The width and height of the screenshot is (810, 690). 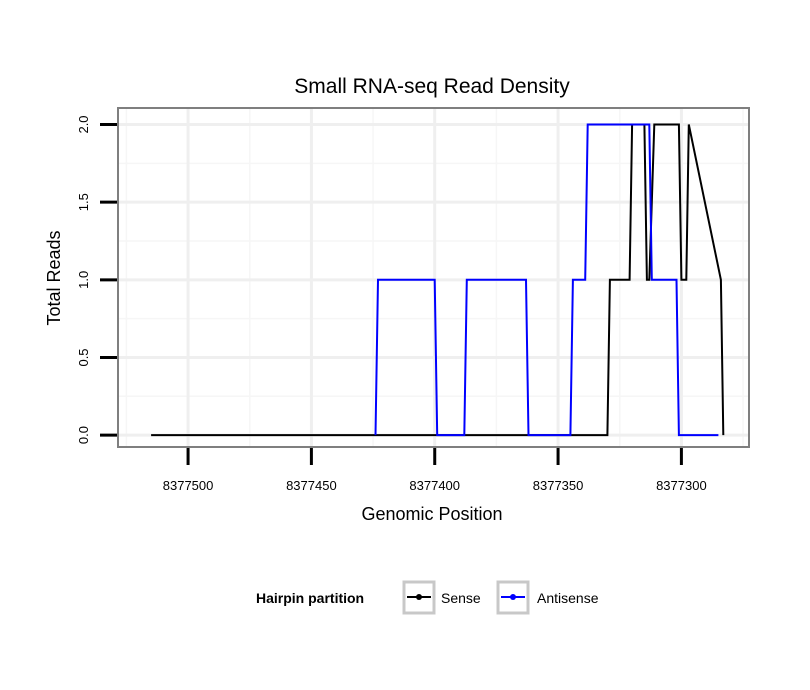 What do you see at coordinates (513, 597) in the screenshot?
I see `legend-point-antisense` at bounding box center [513, 597].